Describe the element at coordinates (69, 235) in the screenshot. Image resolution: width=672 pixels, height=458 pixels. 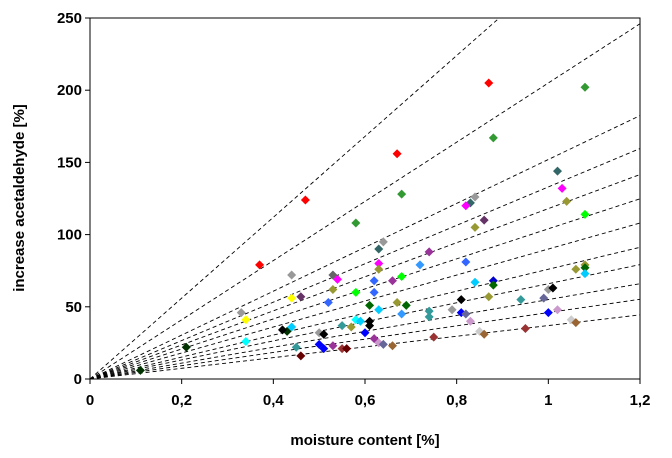
I see `y-tick-label: 100` at that location.